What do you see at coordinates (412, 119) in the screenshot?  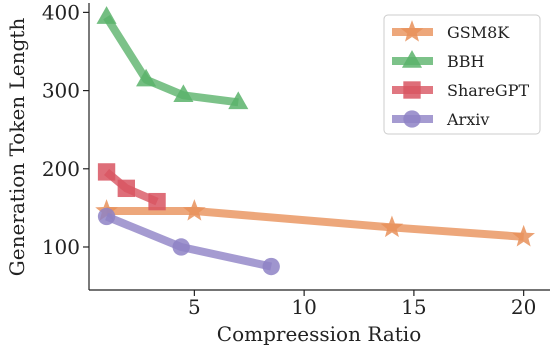 I see `legend-marker-arxiv` at bounding box center [412, 119].